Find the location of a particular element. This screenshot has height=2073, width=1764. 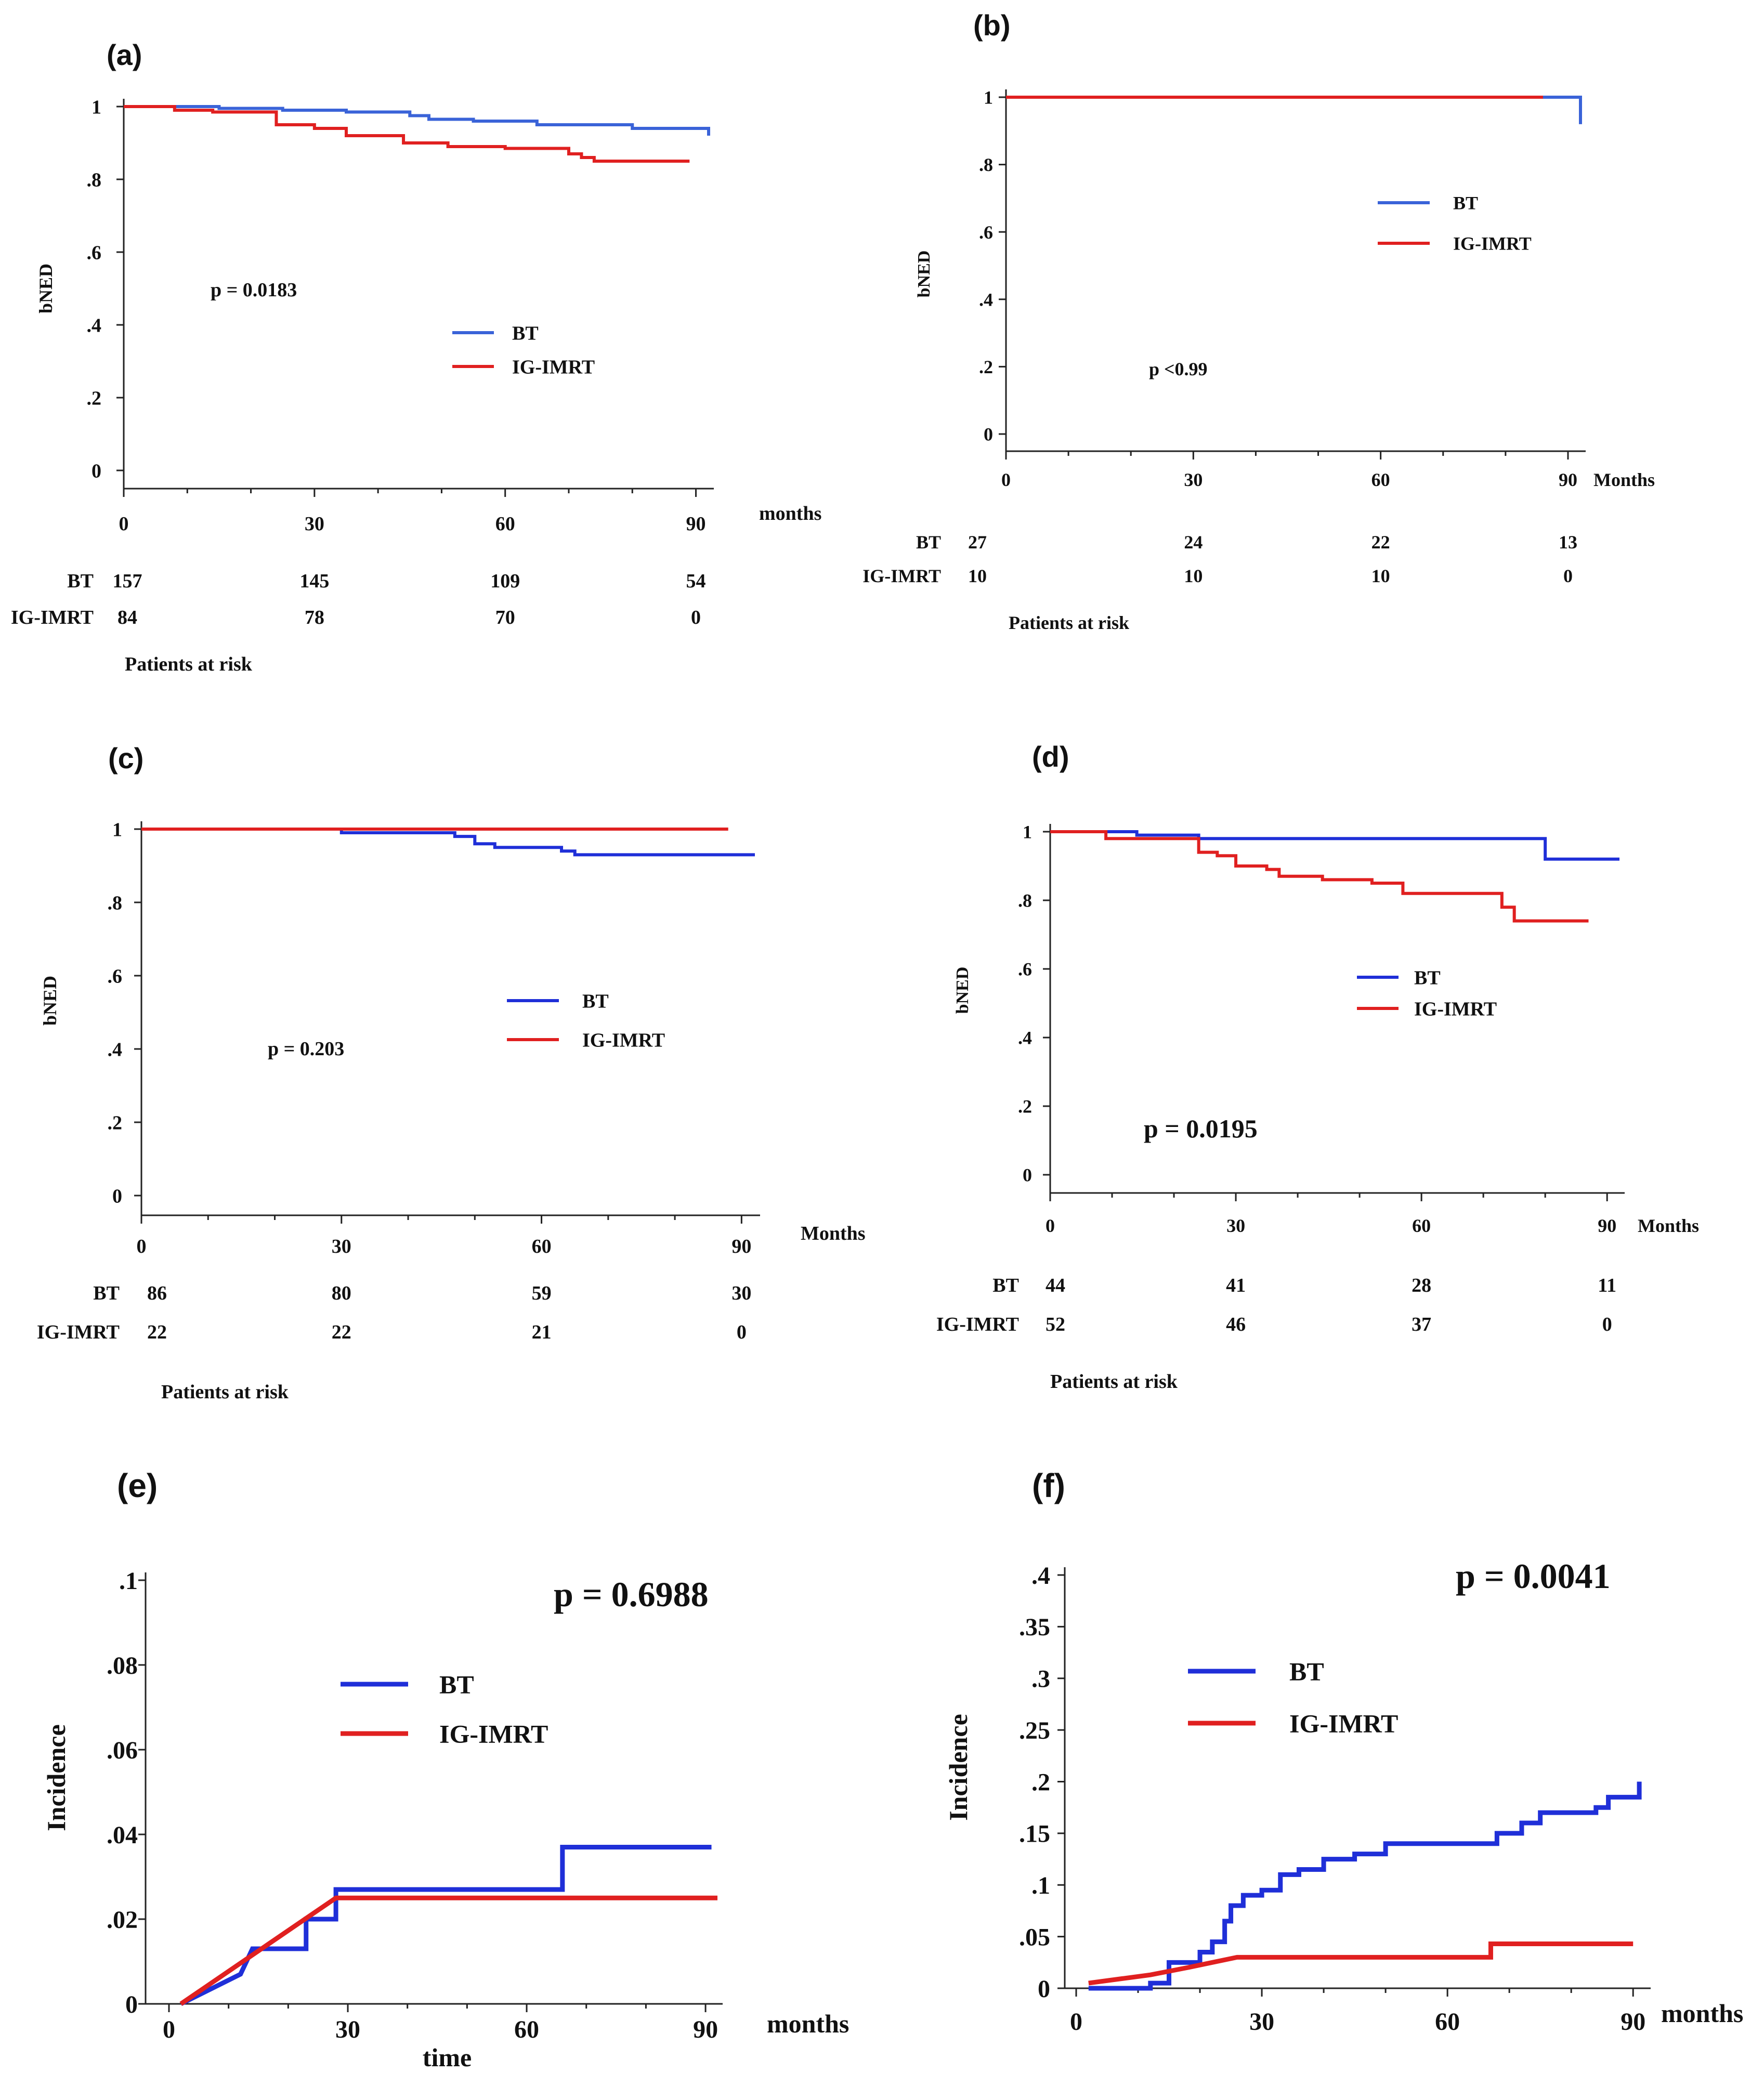

panel-letter: (e) is located at coordinates (137, 1485).